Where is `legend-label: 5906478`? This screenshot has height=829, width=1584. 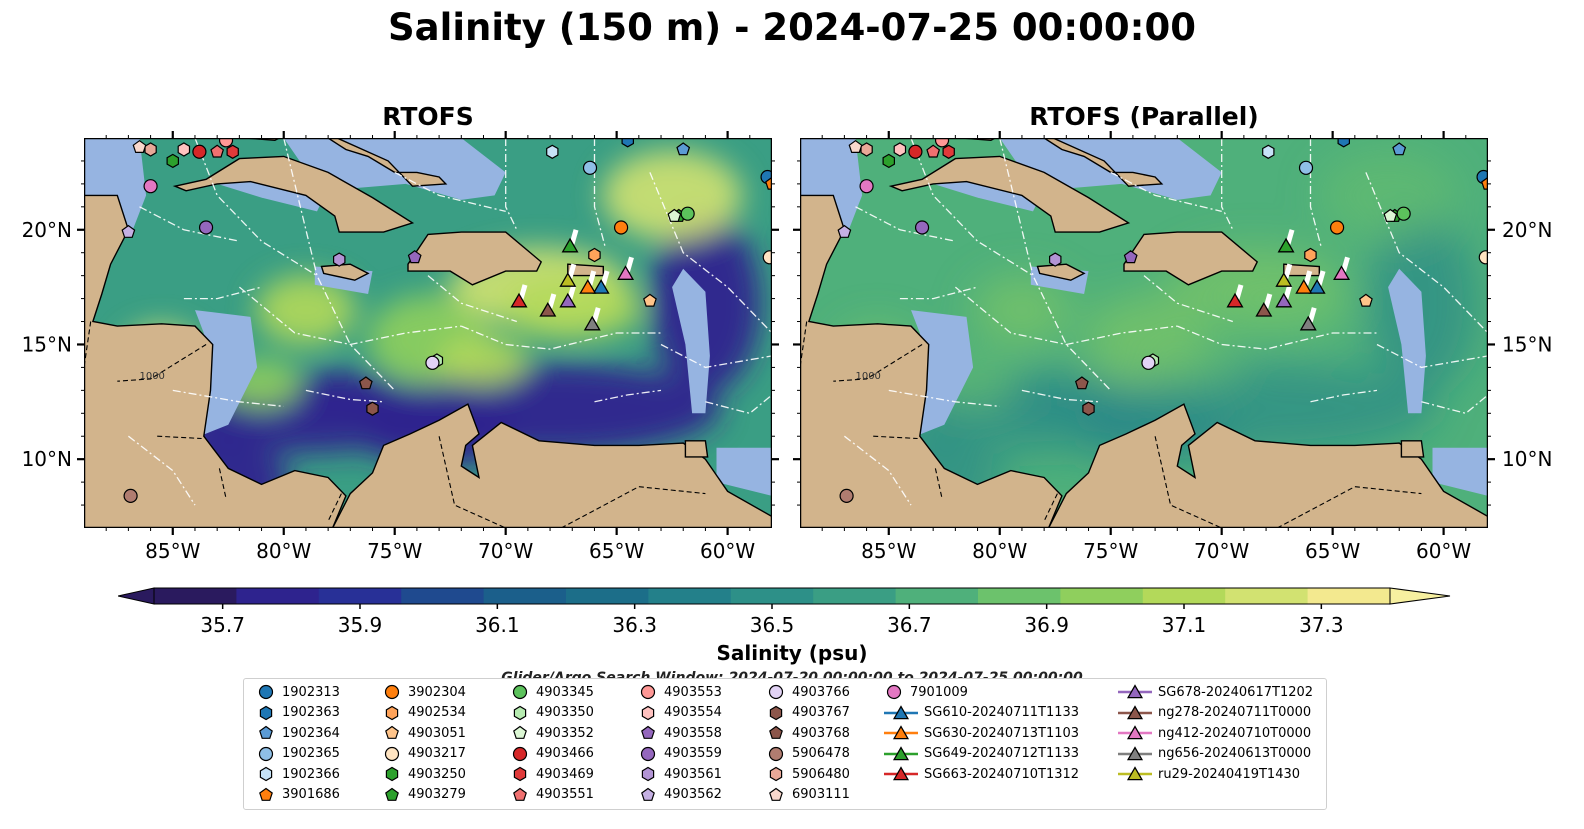 legend-label: 5906478 is located at coordinates (821, 753).